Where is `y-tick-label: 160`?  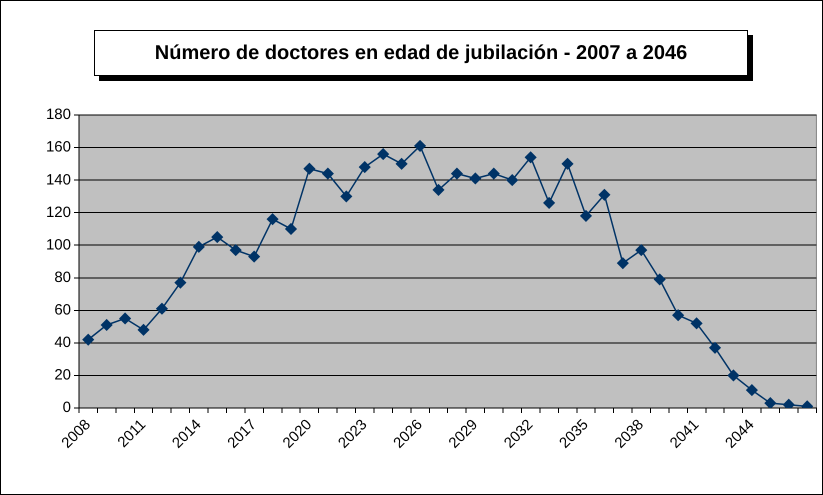 y-tick-label: 160 is located at coordinates (58, 147).